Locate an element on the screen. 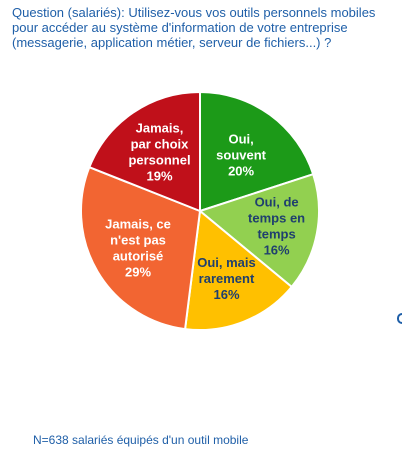 This screenshot has height=454, width=402. slice-label-4: Jamais, par choix personnel 19% is located at coordinates (159, 152).